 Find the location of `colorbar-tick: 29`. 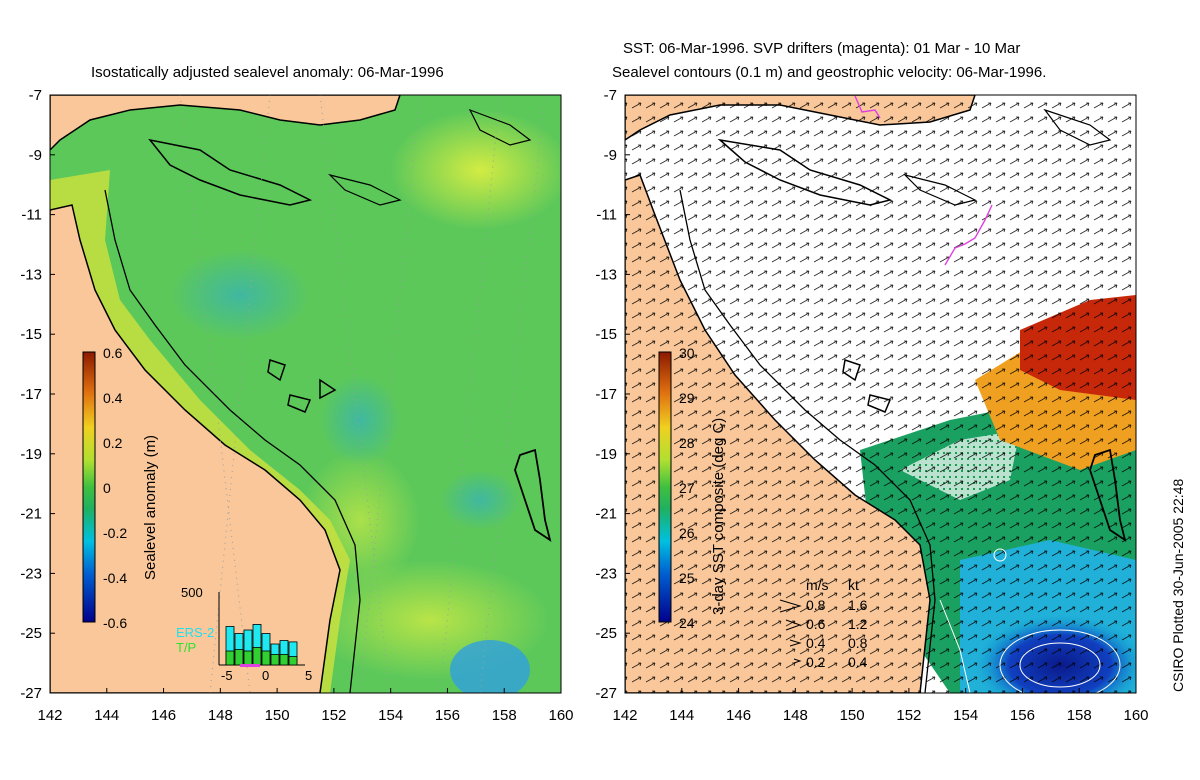

colorbar-tick: 29 is located at coordinates (687, 398).